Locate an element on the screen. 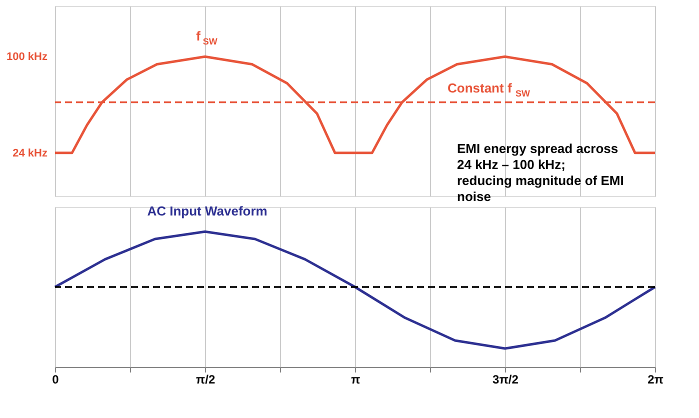 This screenshot has width=699, height=418. annotation: EMI energy spread across 24 kHz – 100 kHz; reducing magnitude of EMI noise is located at coordinates (540, 172).